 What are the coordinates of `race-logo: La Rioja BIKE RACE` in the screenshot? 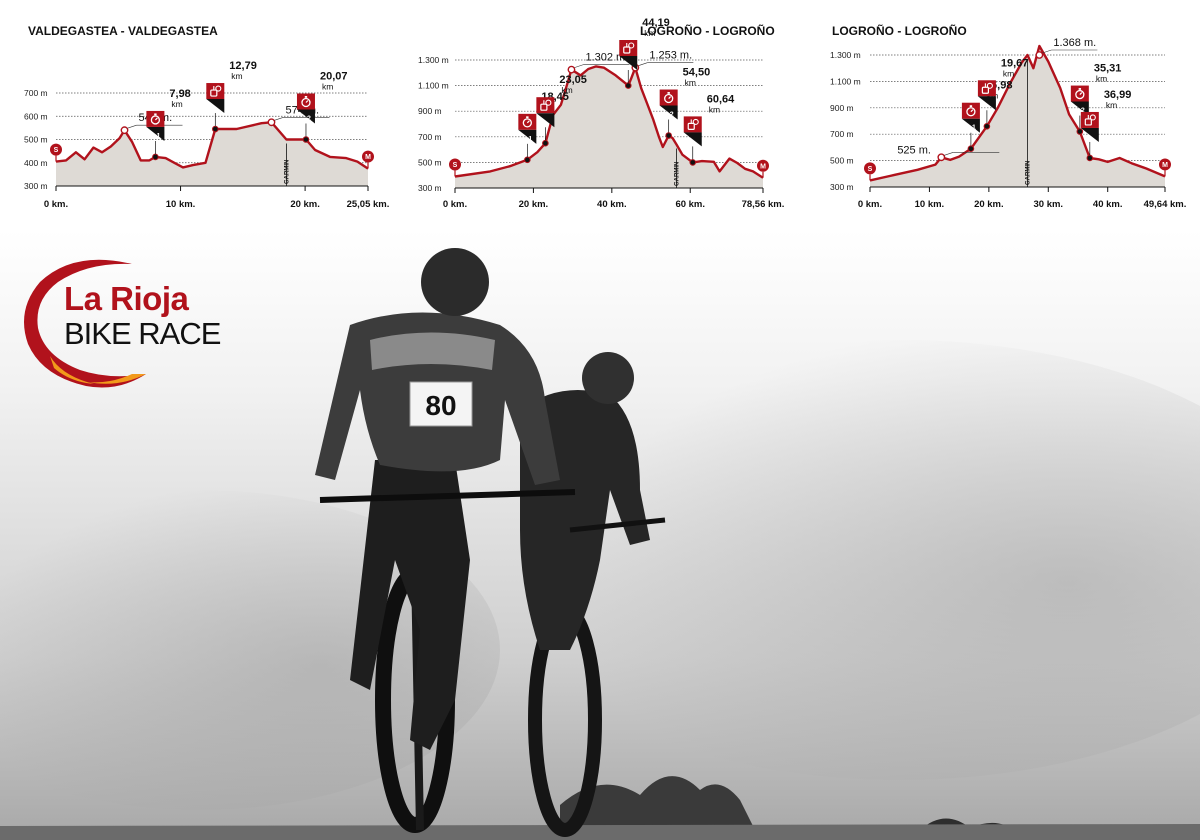 It's located at (129, 322).